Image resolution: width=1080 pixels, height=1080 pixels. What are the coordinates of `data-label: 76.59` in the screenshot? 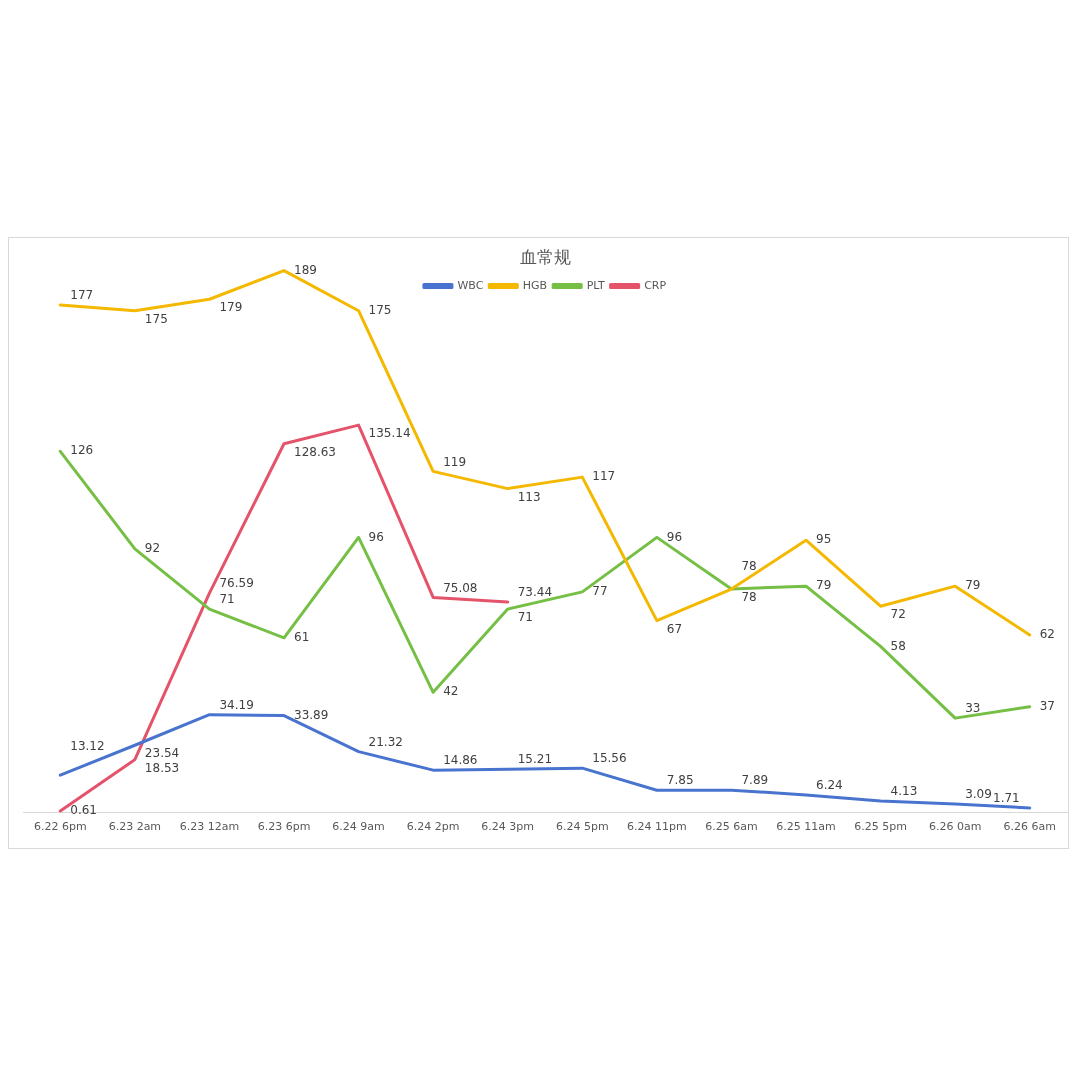 It's located at (236, 583).